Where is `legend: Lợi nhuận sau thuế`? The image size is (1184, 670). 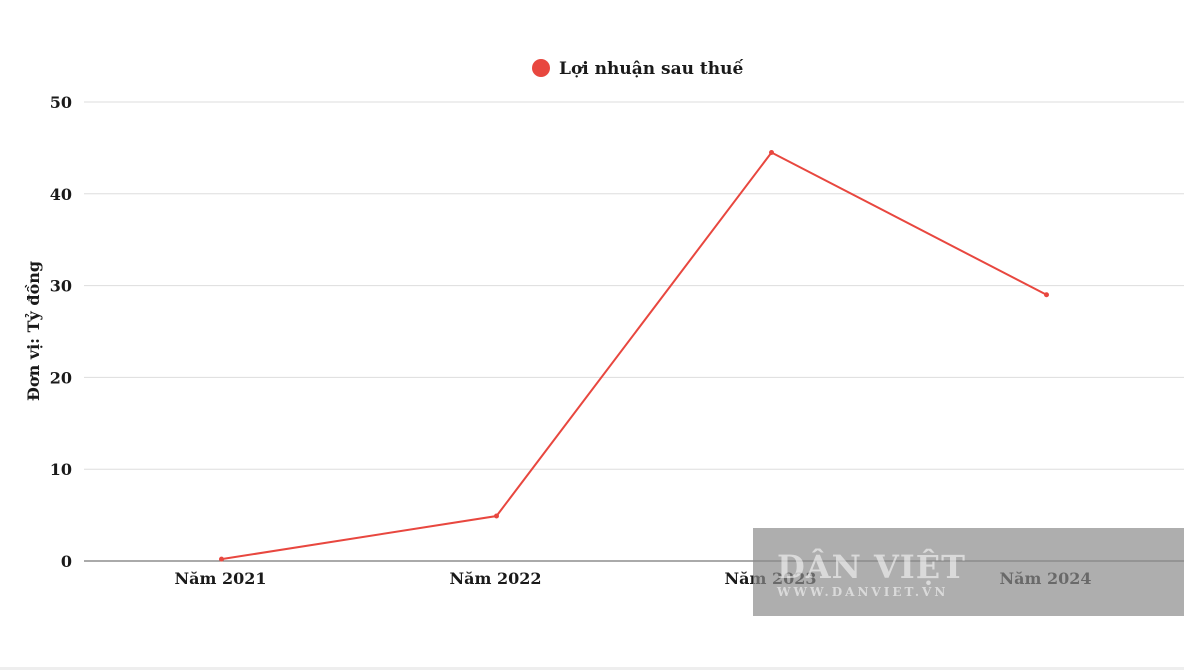 legend: Lợi nhuận sau thuế is located at coordinates (637, 69).